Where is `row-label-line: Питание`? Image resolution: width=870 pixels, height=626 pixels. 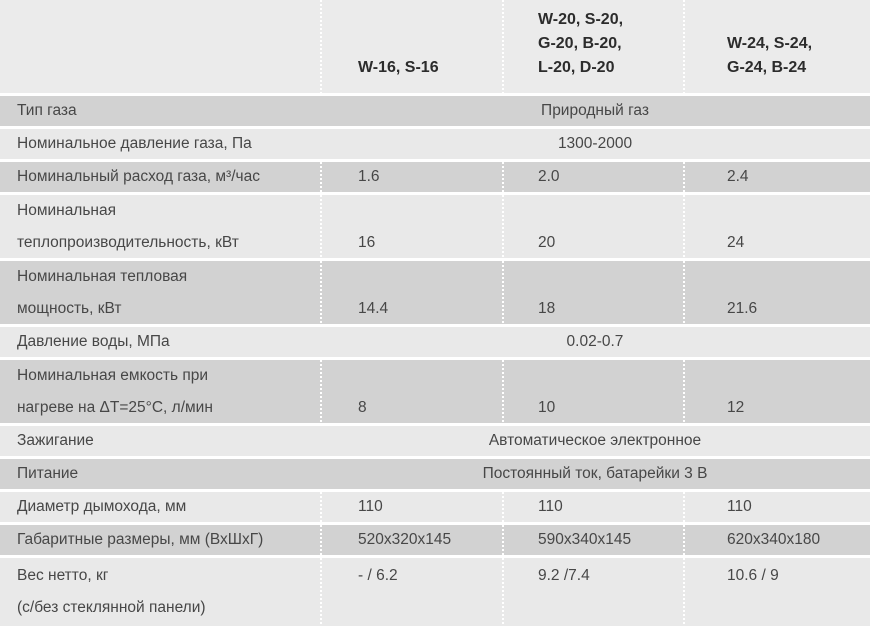 row-label-line: Питание is located at coordinates (48, 473).